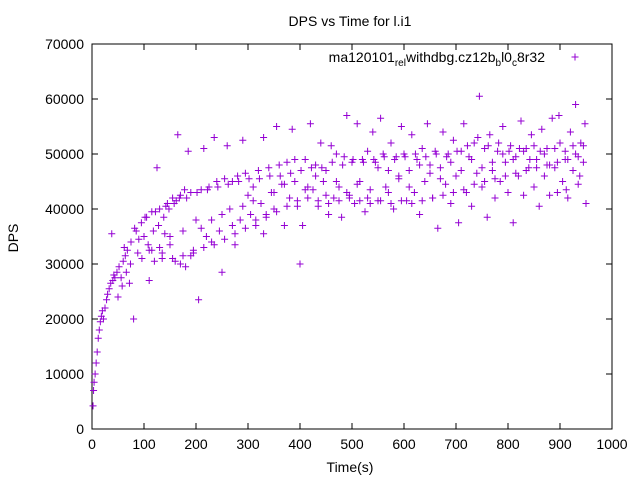 This screenshot has height=480, width=640. I want to click on x-tick-label: 900, so click(560, 444).